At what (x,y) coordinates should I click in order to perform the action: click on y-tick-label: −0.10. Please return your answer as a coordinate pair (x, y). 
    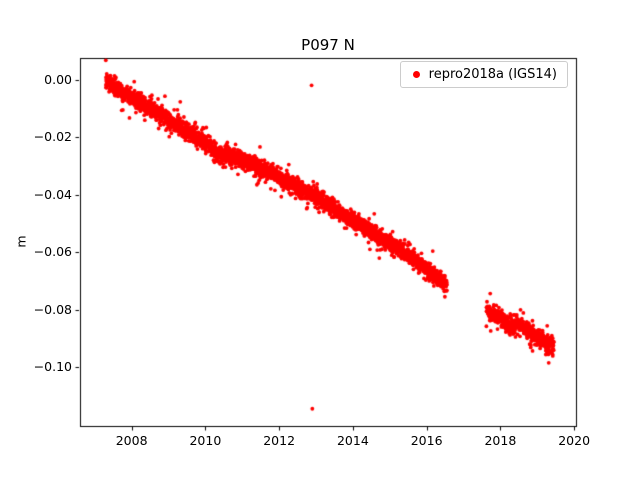
    Looking at the image, I should click on (52, 367).